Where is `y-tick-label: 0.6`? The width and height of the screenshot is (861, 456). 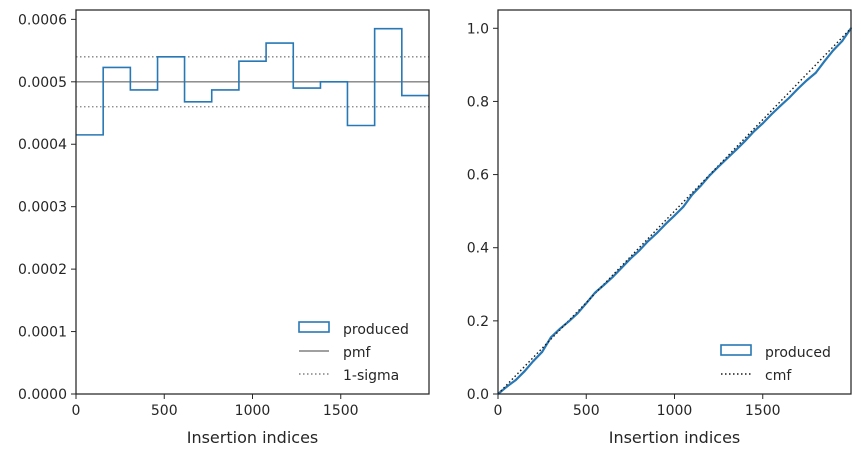
y-tick-label: 0.6 is located at coordinates (478, 176).